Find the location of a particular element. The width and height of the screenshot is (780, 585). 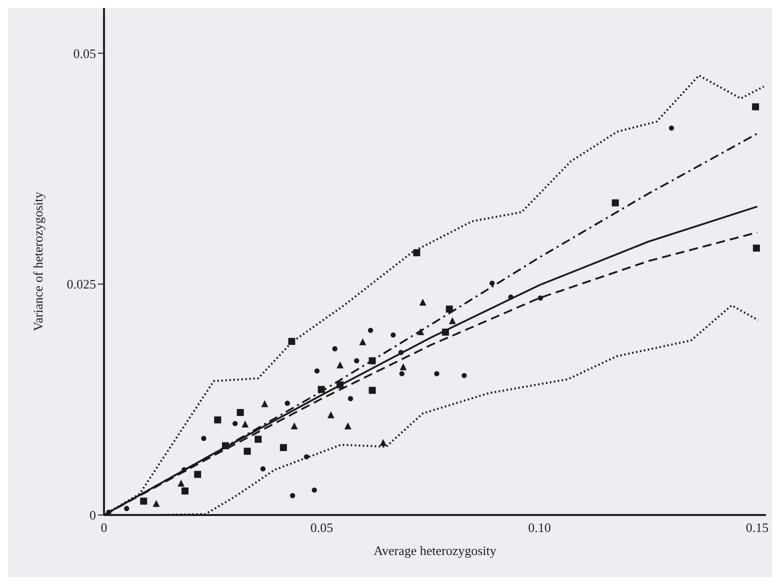

y-axis-title: Variance of heterozygosity is located at coordinates (38, 261).